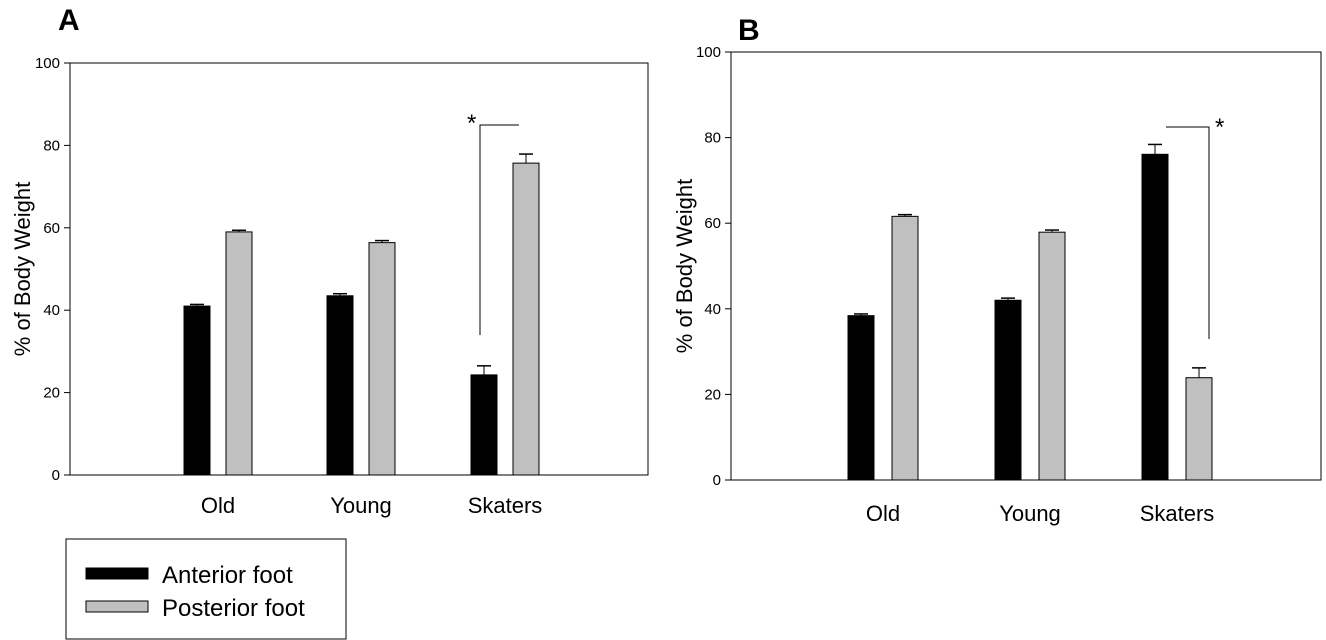 The width and height of the screenshot is (1326, 640). Describe the element at coordinates (712, 309) in the screenshot. I see `panel-b-y-tick-label: 40` at that location.